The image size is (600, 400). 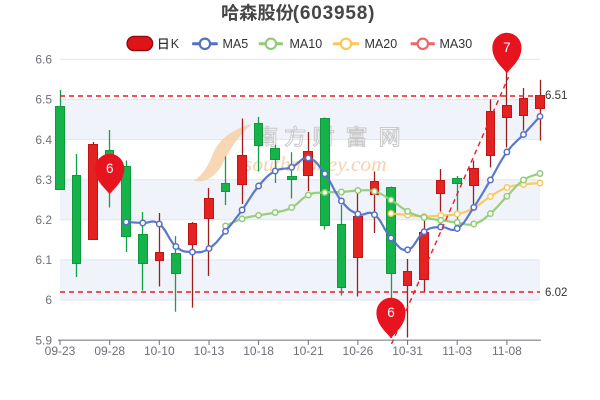 What do you see at coordinates (507, 47) in the screenshot?
I see `svg-text: 7` at bounding box center [507, 47].